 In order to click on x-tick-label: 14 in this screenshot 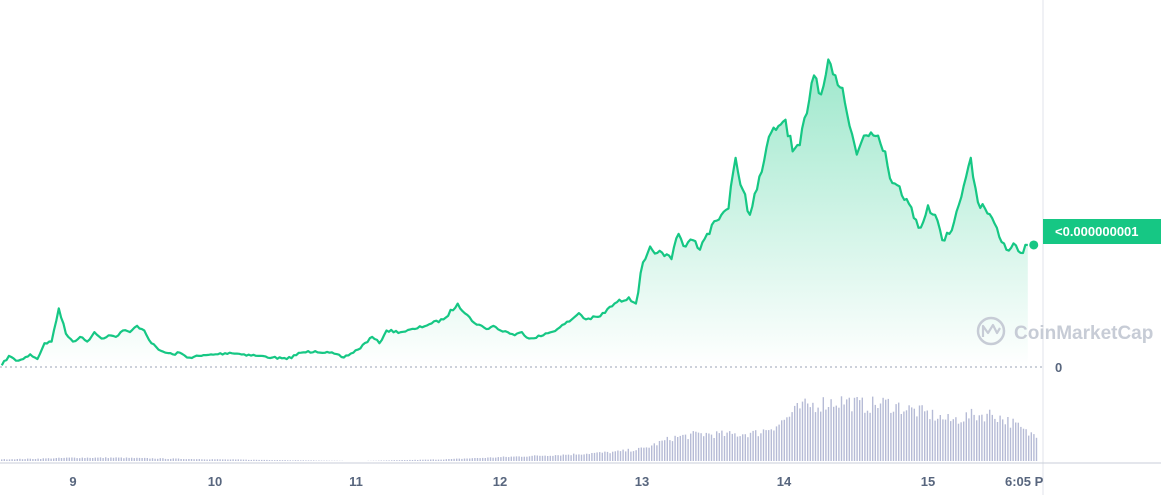, I will do `click(784, 481)`.